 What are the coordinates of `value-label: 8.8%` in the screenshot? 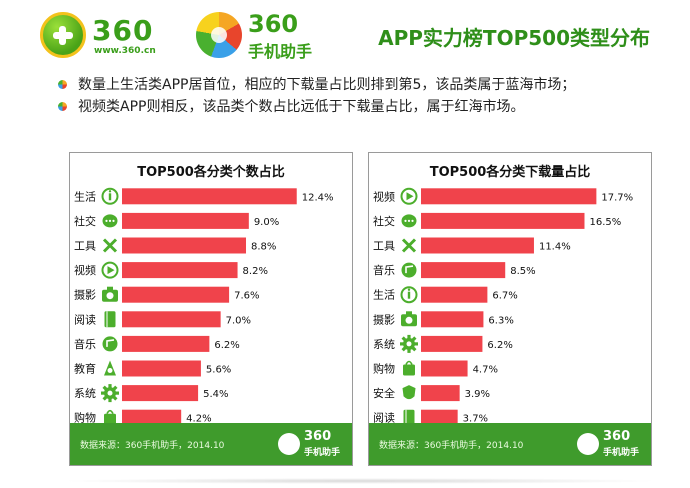 It's located at (263, 247).